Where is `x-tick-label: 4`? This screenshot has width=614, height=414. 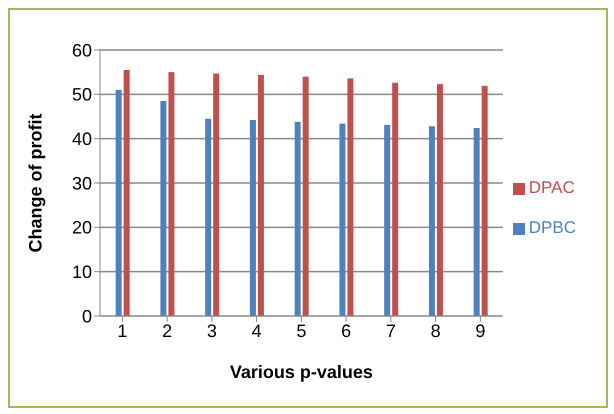 x-tick-label: 4 is located at coordinates (257, 330).